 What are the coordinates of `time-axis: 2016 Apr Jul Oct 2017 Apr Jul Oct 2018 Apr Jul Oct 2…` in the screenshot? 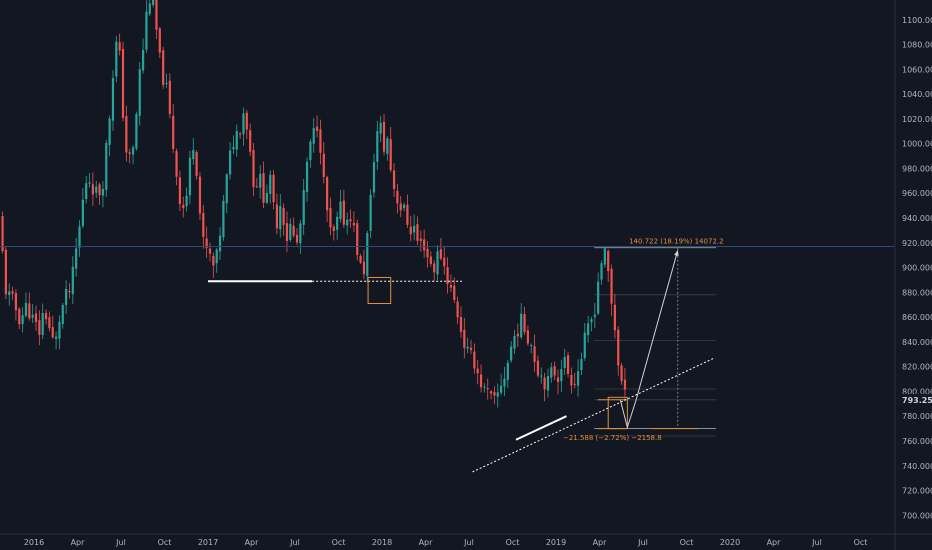 It's located at (466, 540).